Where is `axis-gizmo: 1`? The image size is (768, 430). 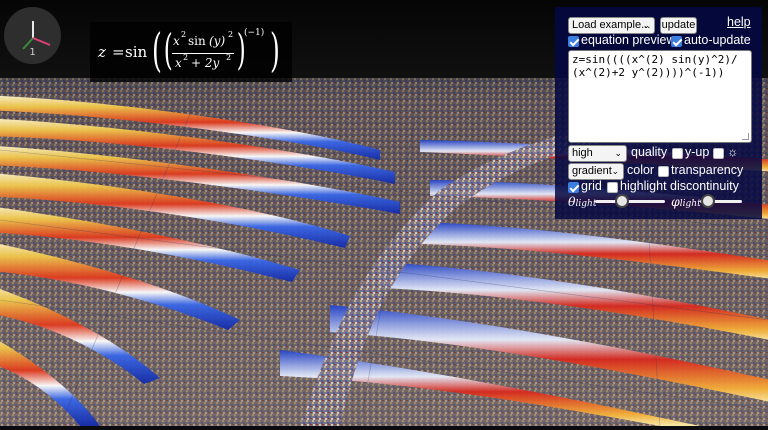 axis-gizmo: 1 is located at coordinates (32, 35).